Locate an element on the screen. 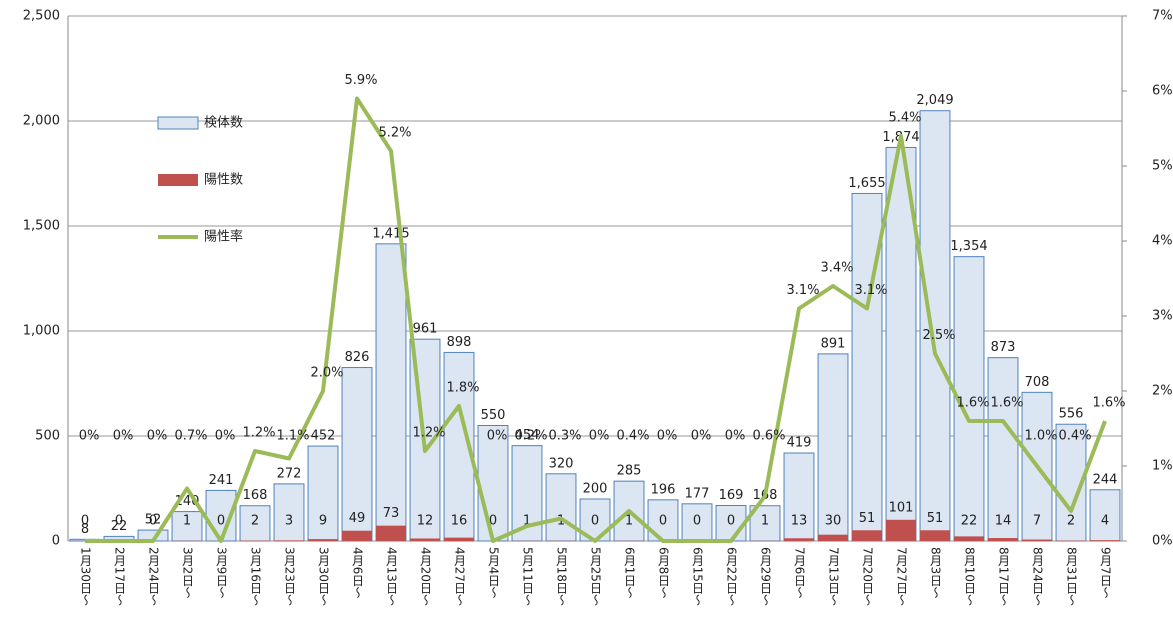 The width and height of the screenshot is (1173, 637). y2-tick-label: 5% is located at coordinates (1162, 166).